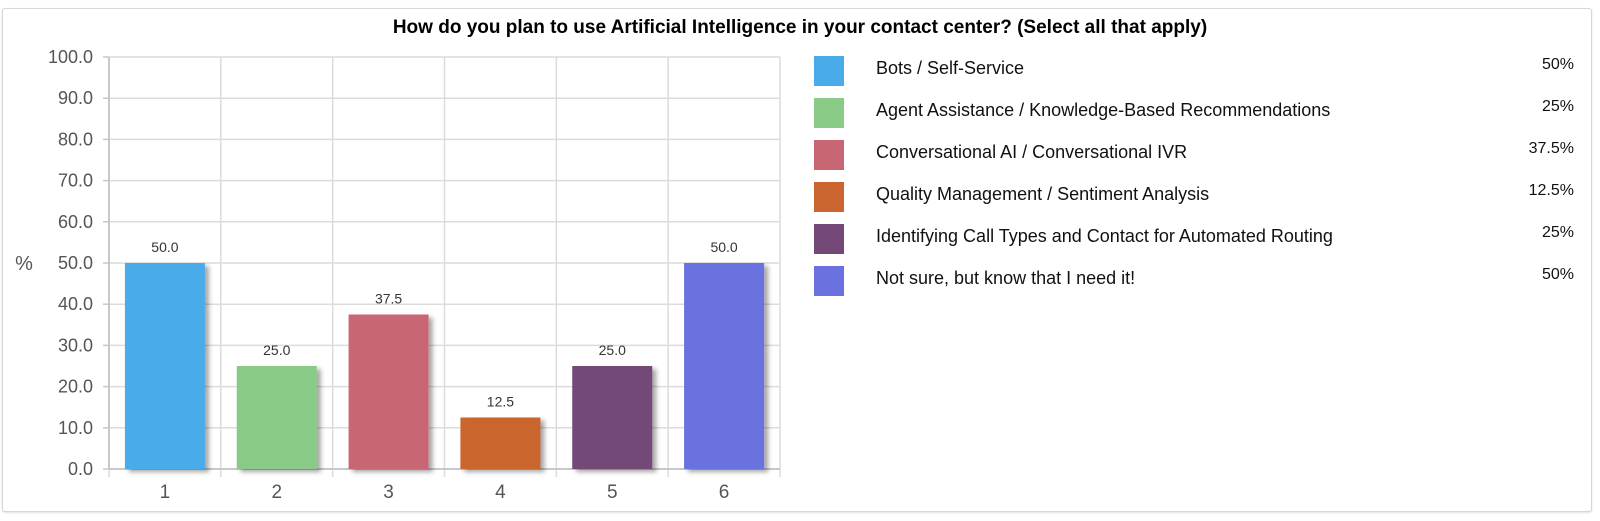 This screenshot has height=521, width=1600. Describe the element at coordinates (80, 469) in the screenshot. I see `y-tick-label: 0.0` at that location.